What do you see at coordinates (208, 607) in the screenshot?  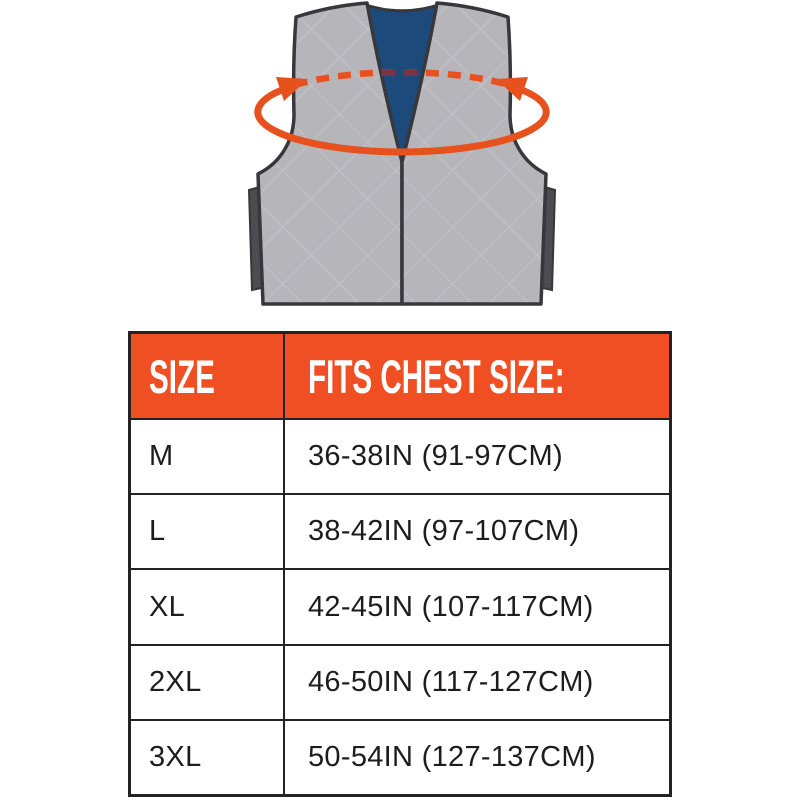 I see `size-cell: XL` at bounding box center [208, 607].